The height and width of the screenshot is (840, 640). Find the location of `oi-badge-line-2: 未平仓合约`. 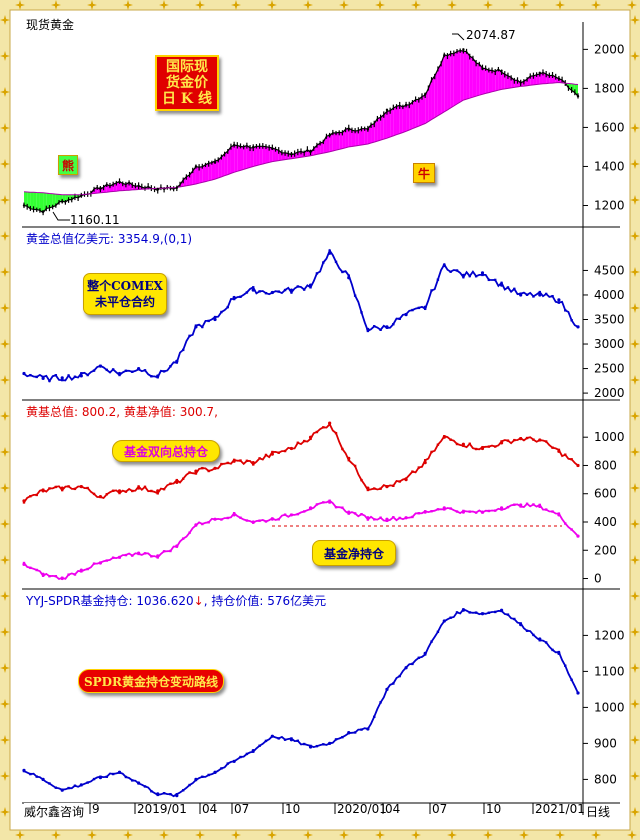

oi-badge-line-2: 未平仓合约 is located at coordinates (124, 302).